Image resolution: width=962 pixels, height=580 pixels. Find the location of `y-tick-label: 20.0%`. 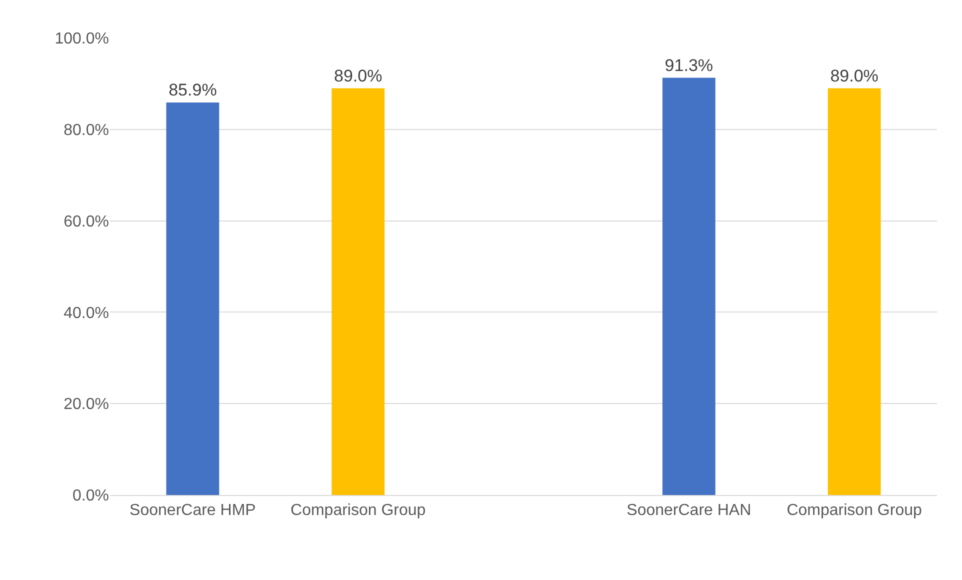

y-tick-label: 20.0% is located at coordinates (86, 405).